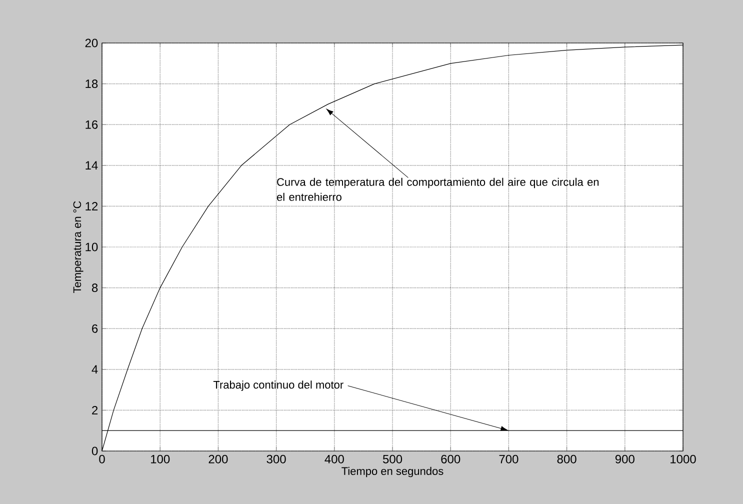 The image size is (743, 504). Describe the element at coordinates (393, 472) in the screenshot. I see `x-axis-title: Tiempo en segundos` at that location.